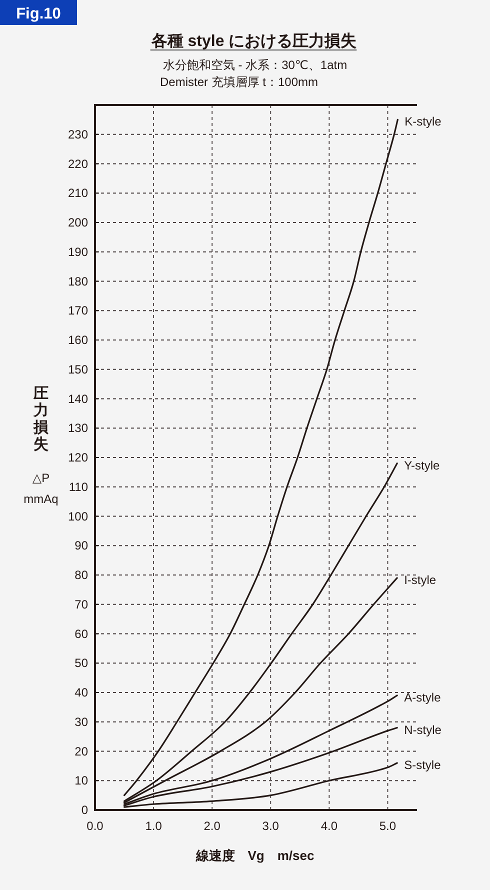  What do you see at coordinates (81, 751) in the screenshot?
I see `y-tick-label: 20` at bounding box center [81, 751].